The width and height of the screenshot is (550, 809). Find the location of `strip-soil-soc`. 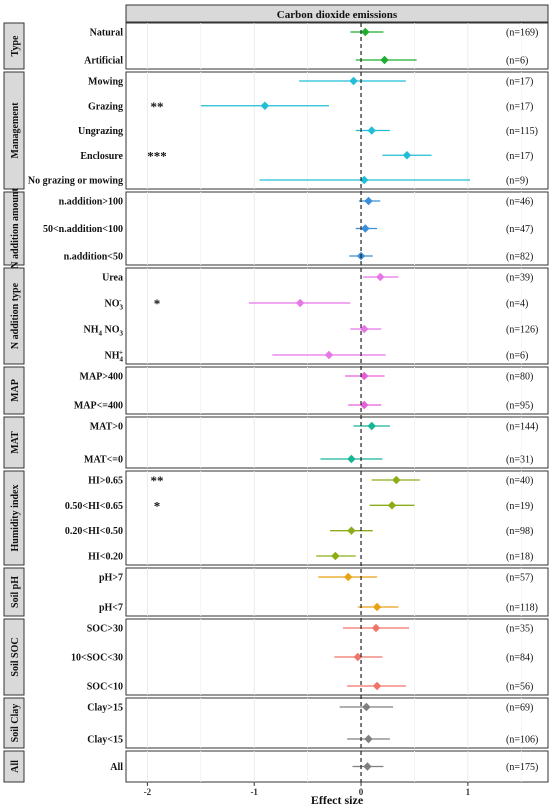

strip-soil-soc is located at coordinates (14, 657).